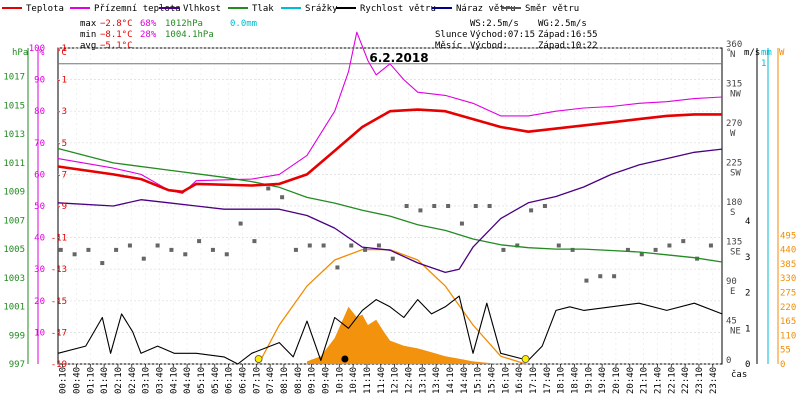 The image size is (800, 400). I want to click on dir-axis-label: °, so click(728, 53).